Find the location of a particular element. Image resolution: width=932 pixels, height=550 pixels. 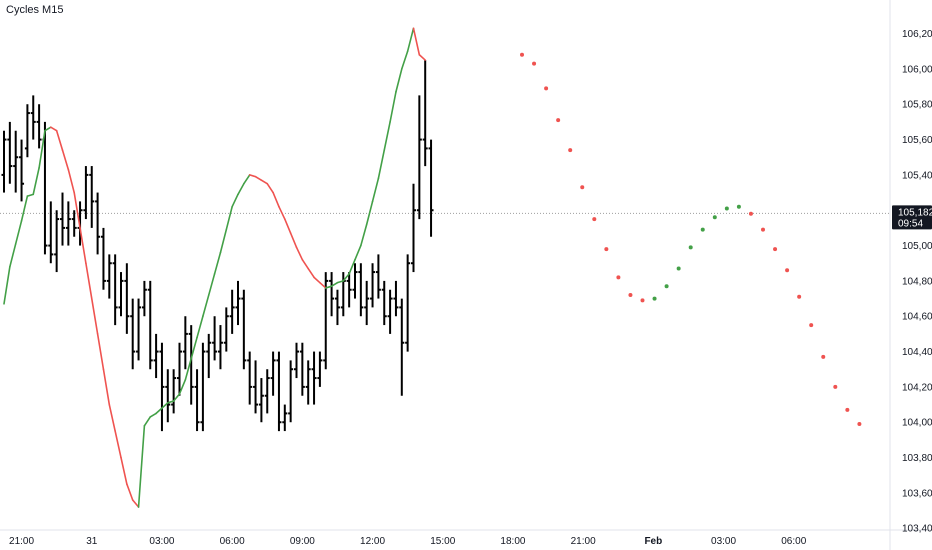

y-tick-label: 105,000 is located at coordinates (917, 246).